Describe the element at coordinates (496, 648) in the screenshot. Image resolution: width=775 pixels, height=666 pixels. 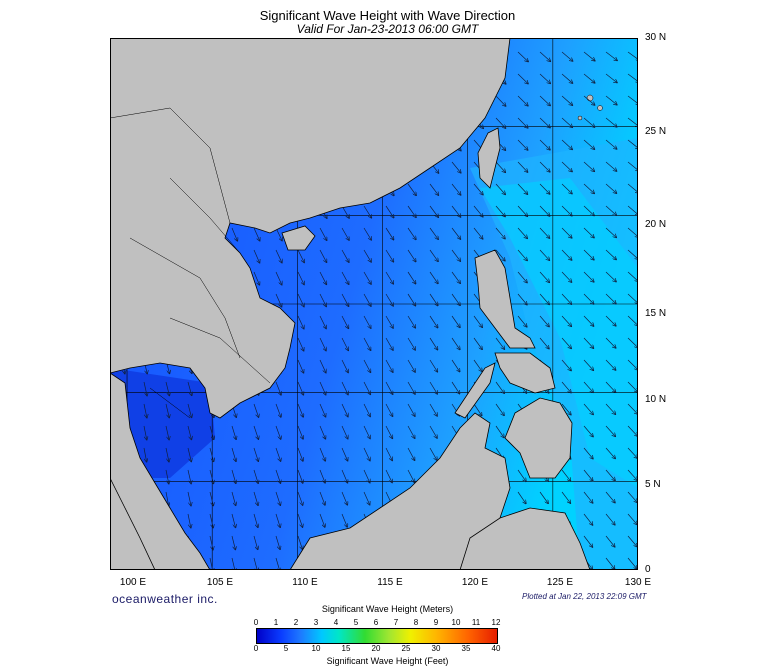
I see `legend-feet-tick: 40` at that location.